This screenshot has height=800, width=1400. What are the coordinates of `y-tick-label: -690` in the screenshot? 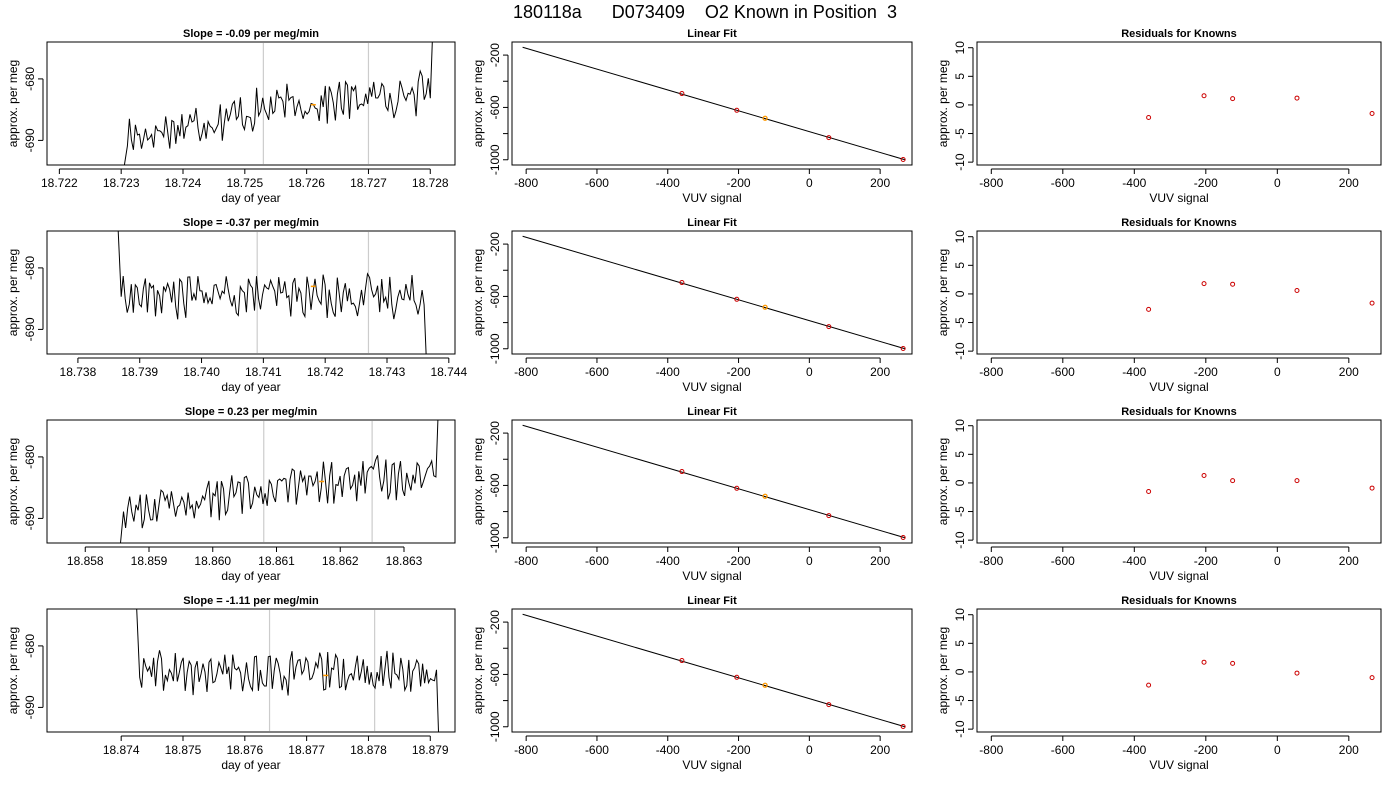 It's located at (30, 140).